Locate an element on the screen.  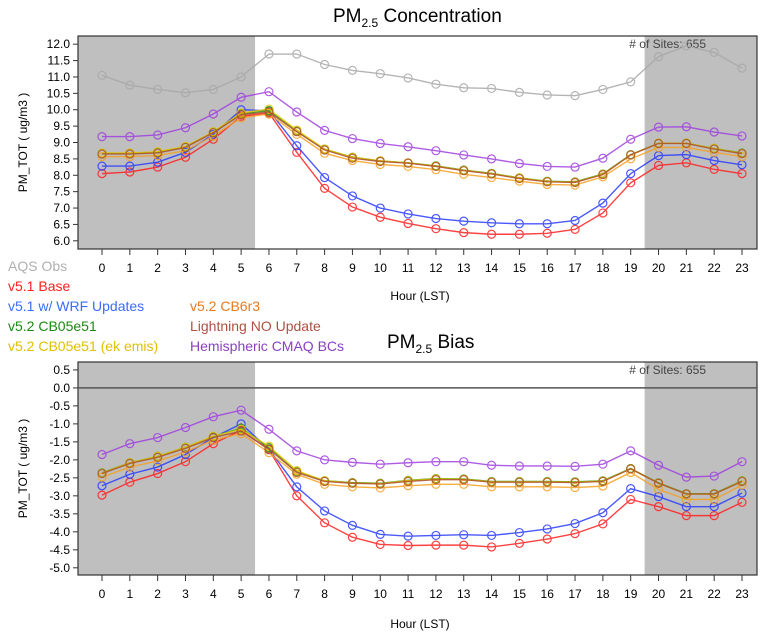
x-tick-label: 21 is located at coordinates (687, 268).